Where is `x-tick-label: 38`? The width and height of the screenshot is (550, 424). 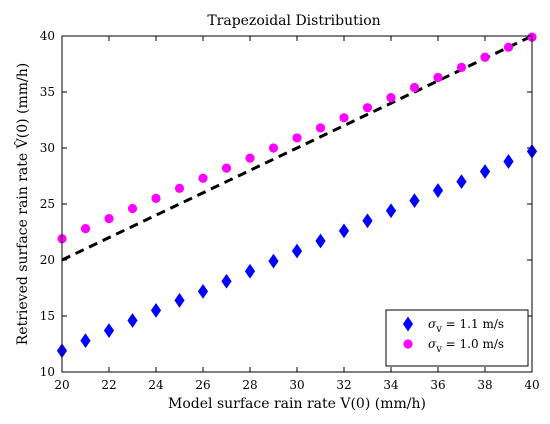
x-tick-label: 38 is located at coordinates (484, 385).